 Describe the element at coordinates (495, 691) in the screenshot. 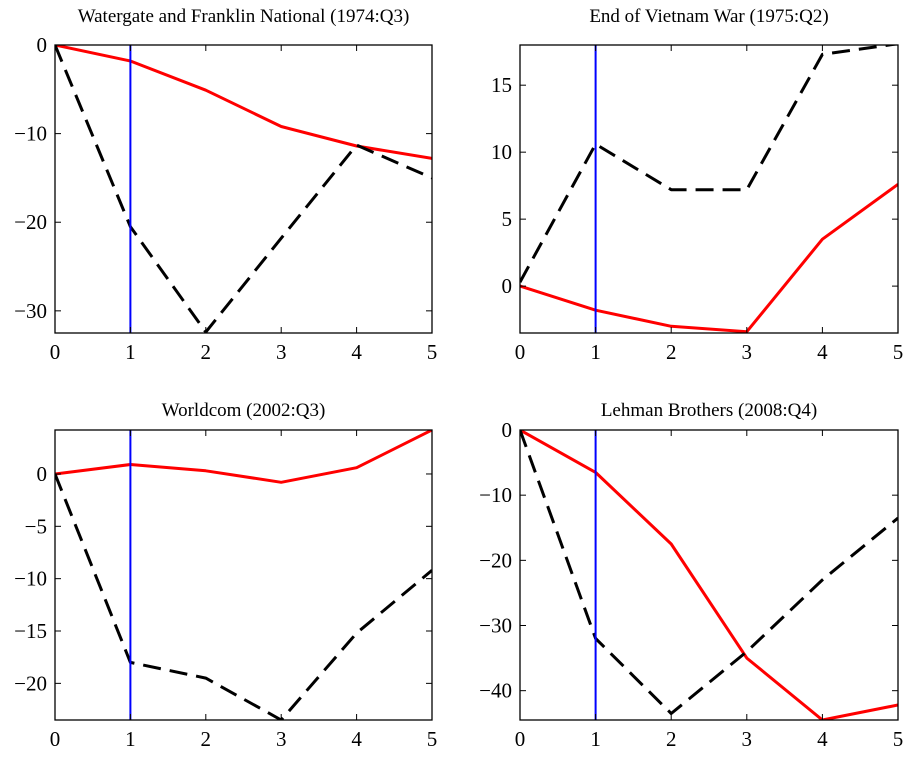

I see `y-tick-label: −40` at that location.